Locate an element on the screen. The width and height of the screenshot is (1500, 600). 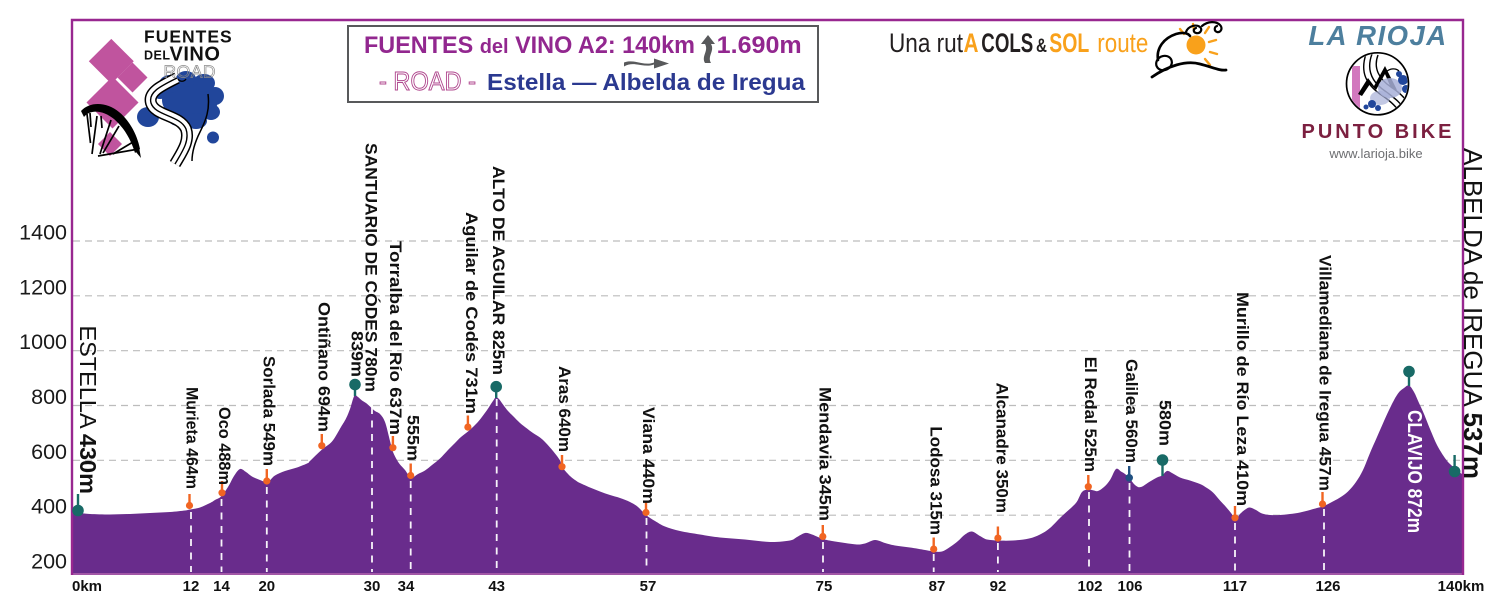
svg-text: 600 is located at coordinates (49, 452).